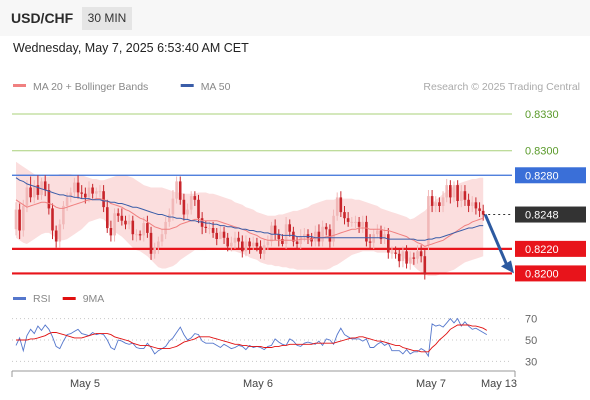 The height and width of the screenshot is (400, 590). Describe the element at coordinates (501, 87) in the screenshot. I see `credit-text: Research © 2025 Trading Central` at that location.